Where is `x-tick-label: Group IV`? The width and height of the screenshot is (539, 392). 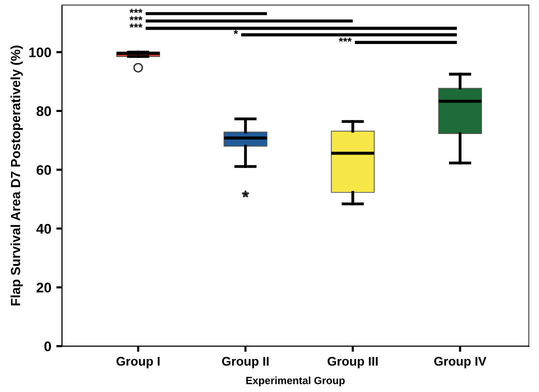 x-tick-label: Group IV is located at coordinates (460, 362).